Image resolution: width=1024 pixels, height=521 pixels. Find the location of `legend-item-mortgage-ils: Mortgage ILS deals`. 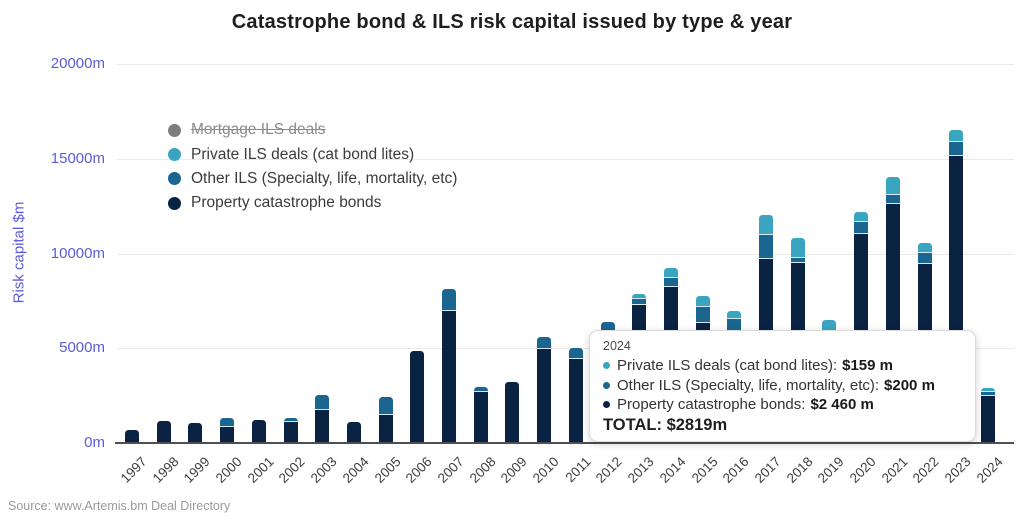

legend-item-mortgage-ils: Mortgage ILS deals is located at coordinates (312, 130).